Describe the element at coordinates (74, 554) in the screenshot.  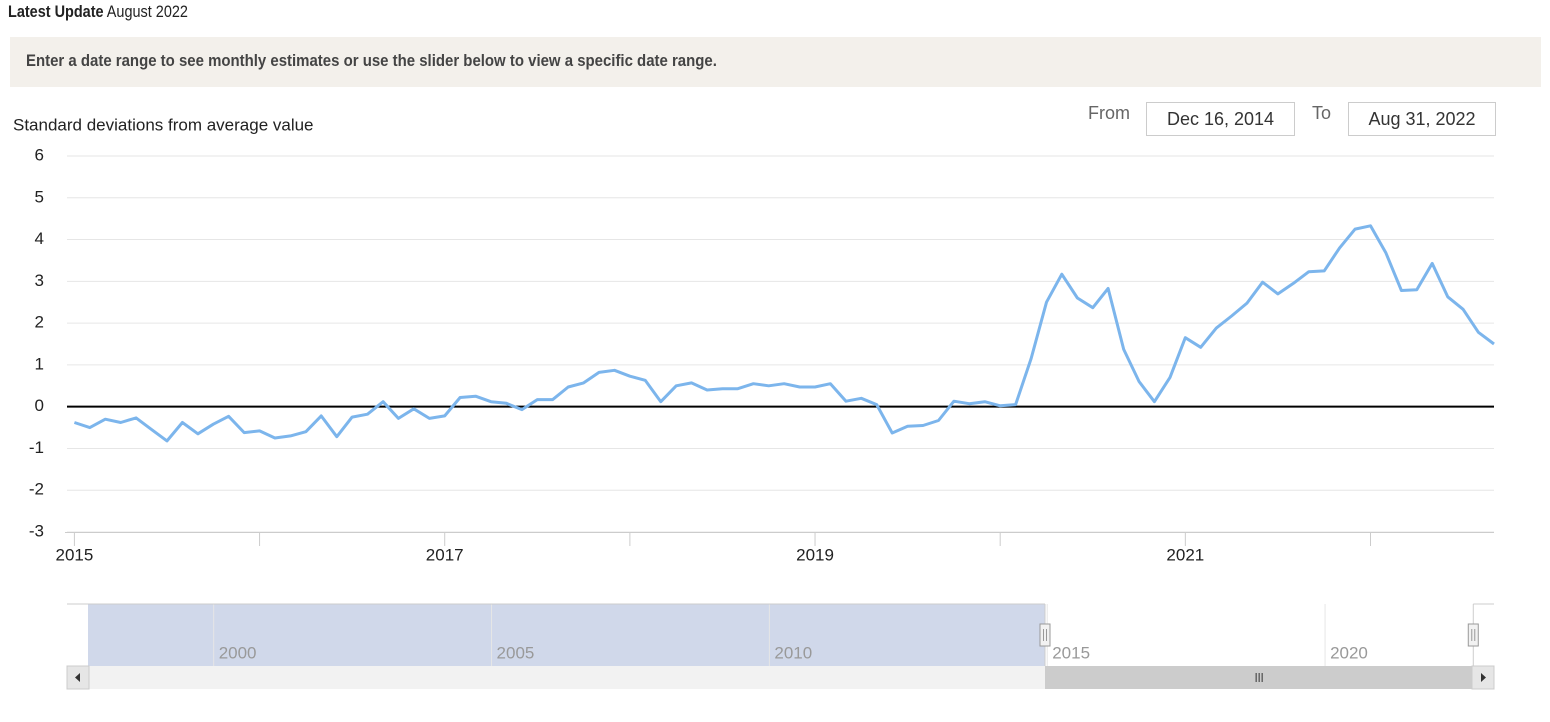
I see `x-tick-label: 2015` at that location.